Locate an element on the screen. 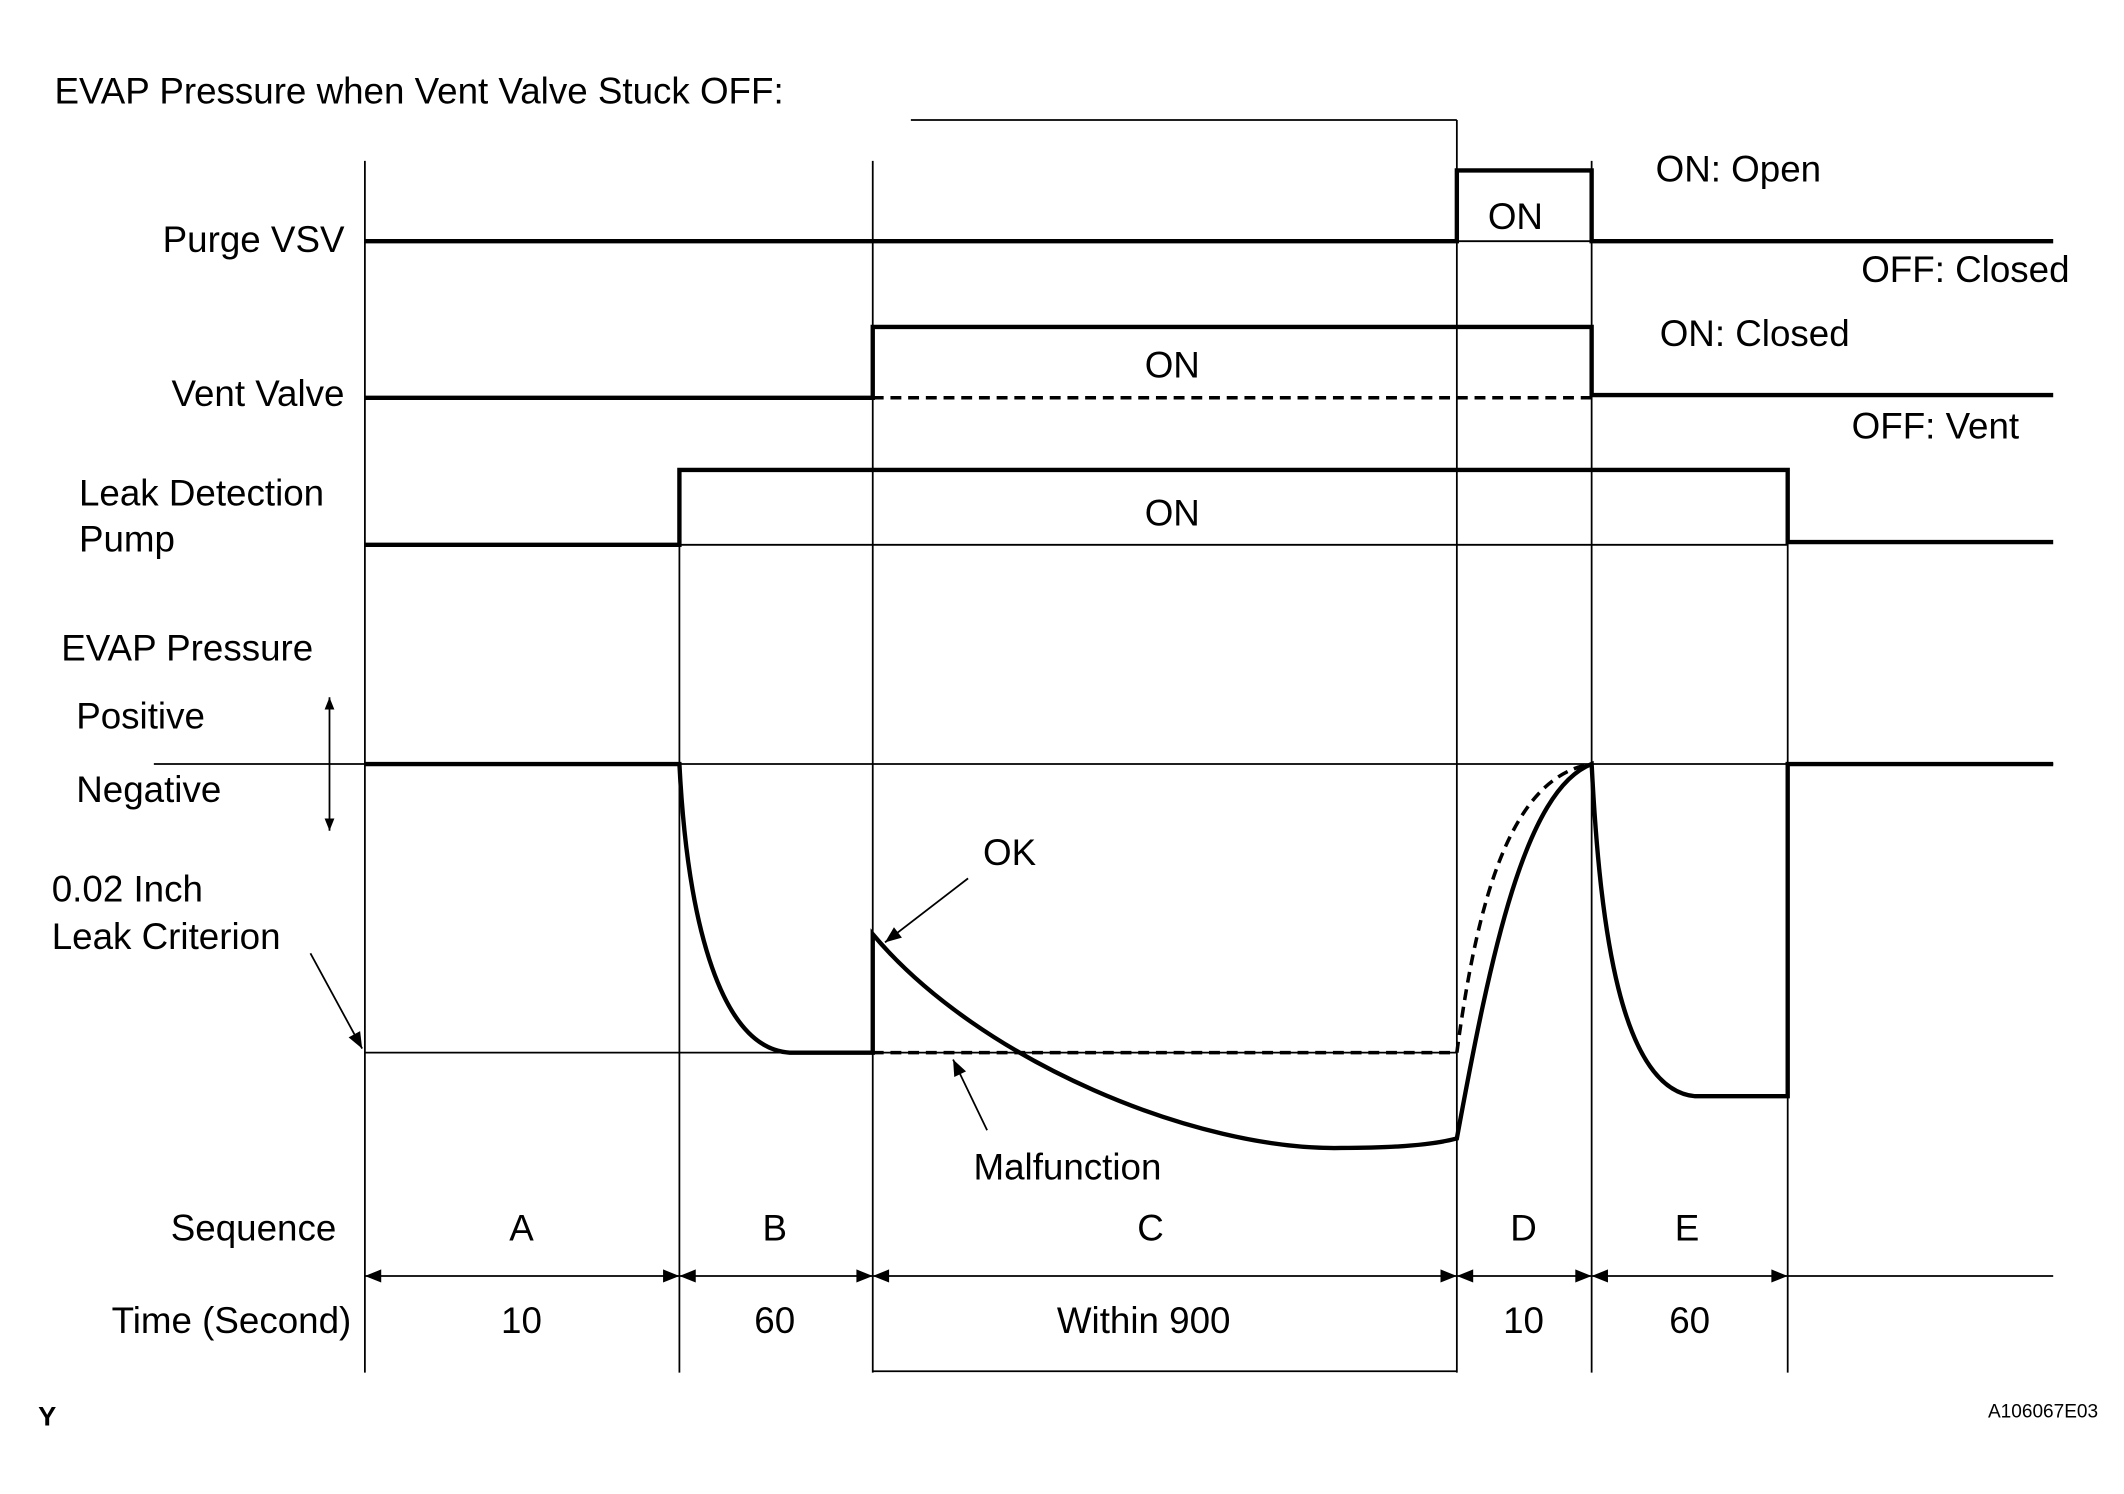  on-state: ON: Closed is located at coordinates (1755, 333).